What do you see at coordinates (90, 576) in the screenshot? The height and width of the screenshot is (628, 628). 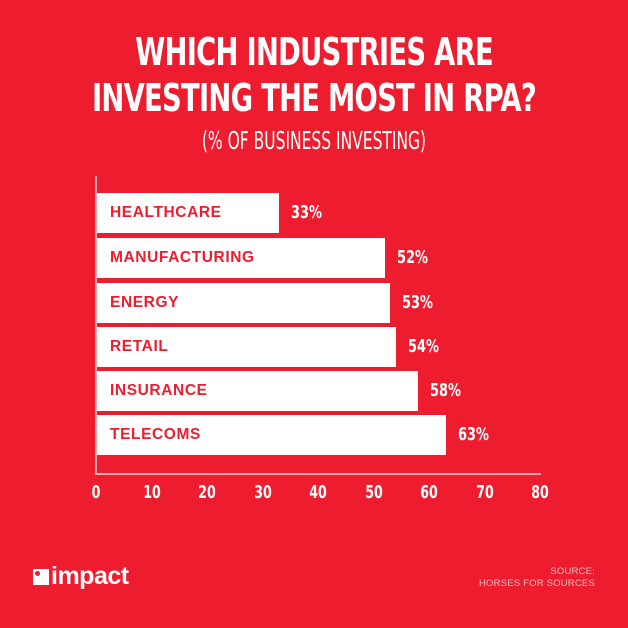 I see `logo-text: impact` at bounding box center [90, 576].